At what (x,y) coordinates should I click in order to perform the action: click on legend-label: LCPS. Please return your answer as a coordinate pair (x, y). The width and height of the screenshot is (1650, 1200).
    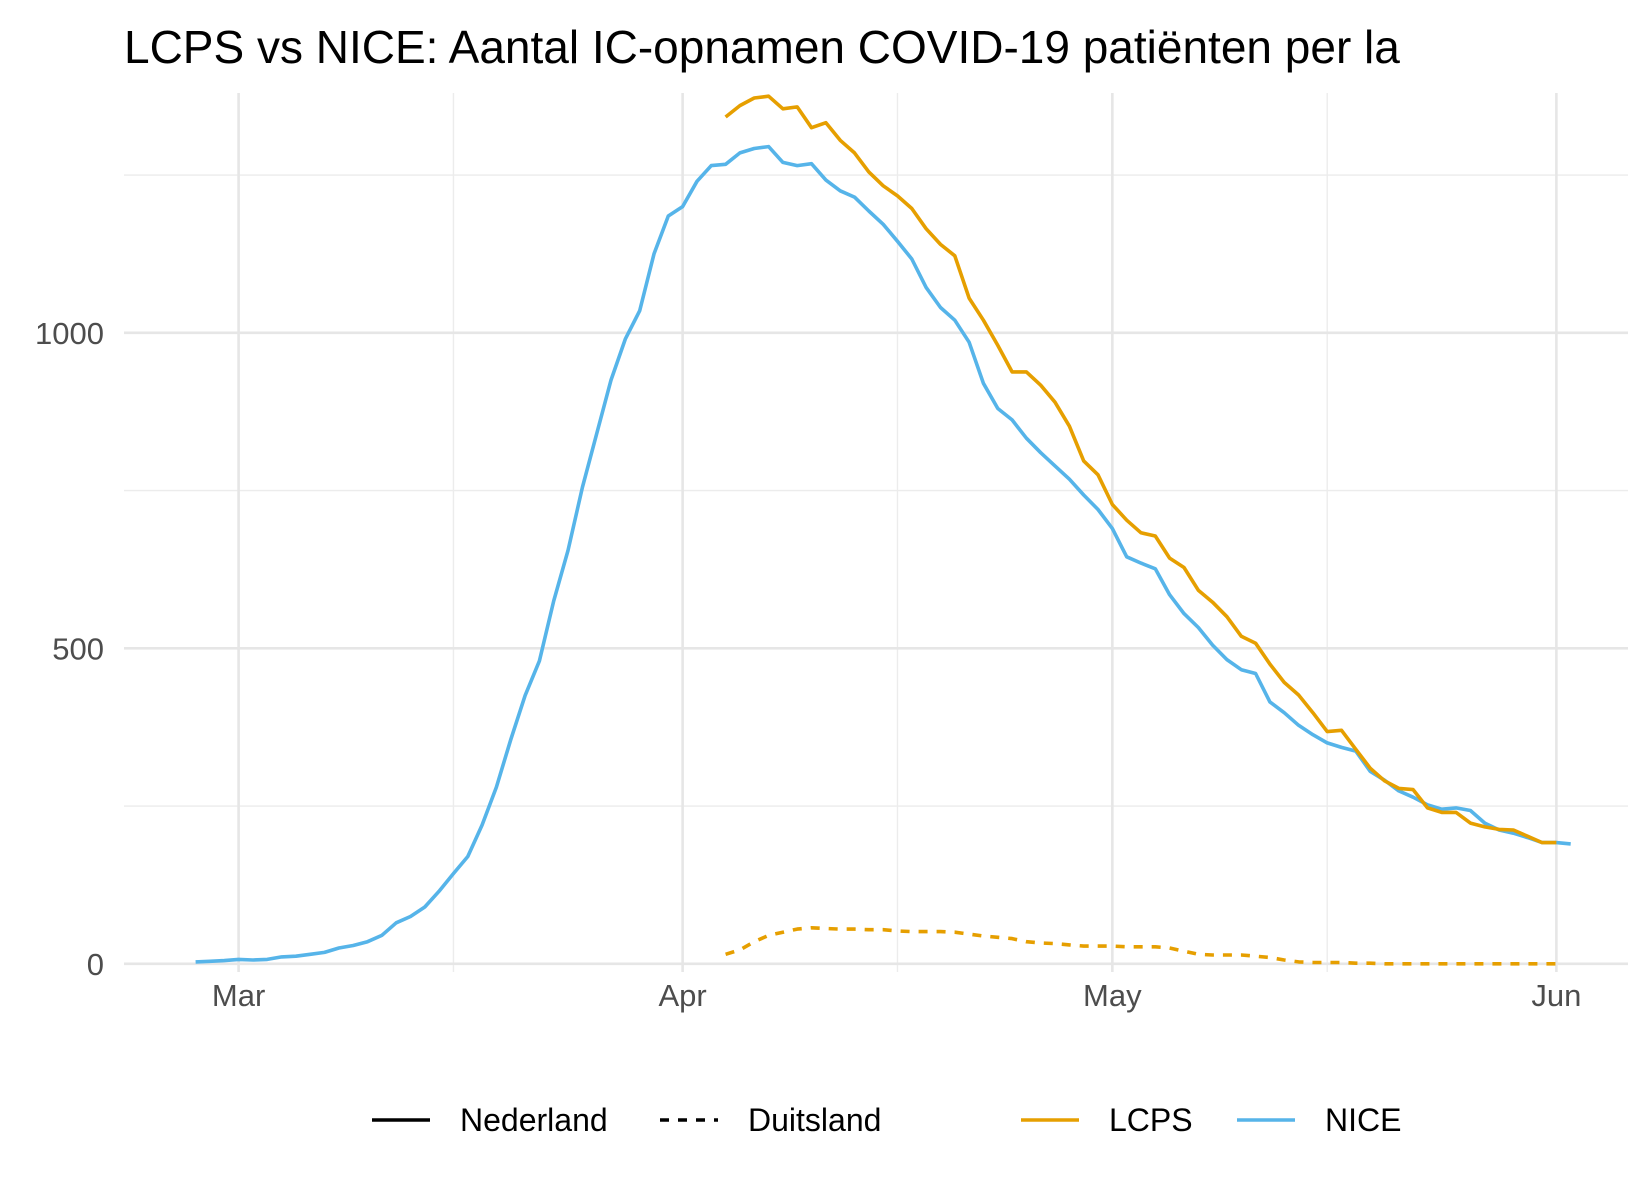
    Looking at the image, I should click on (1151, 1120).